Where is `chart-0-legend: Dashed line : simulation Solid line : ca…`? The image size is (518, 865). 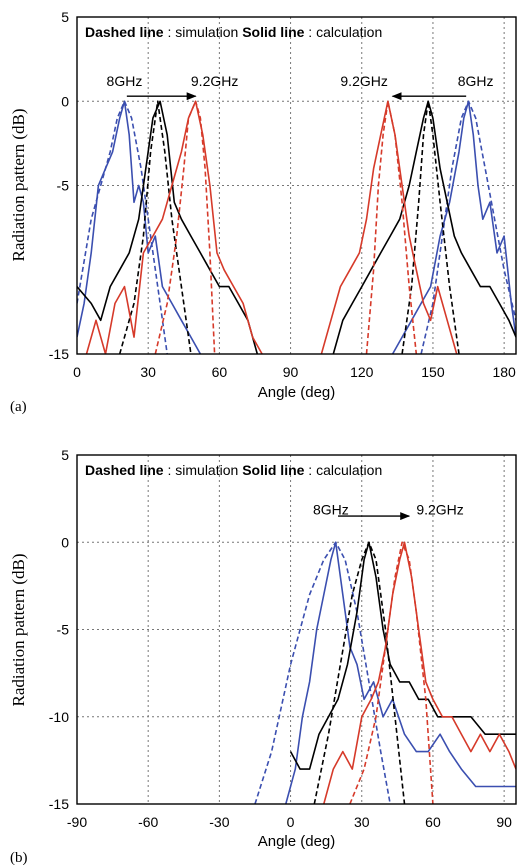
chart-0-legend: Dashed line : simulation Solid line : ca… is located at coordinates (233, 32).